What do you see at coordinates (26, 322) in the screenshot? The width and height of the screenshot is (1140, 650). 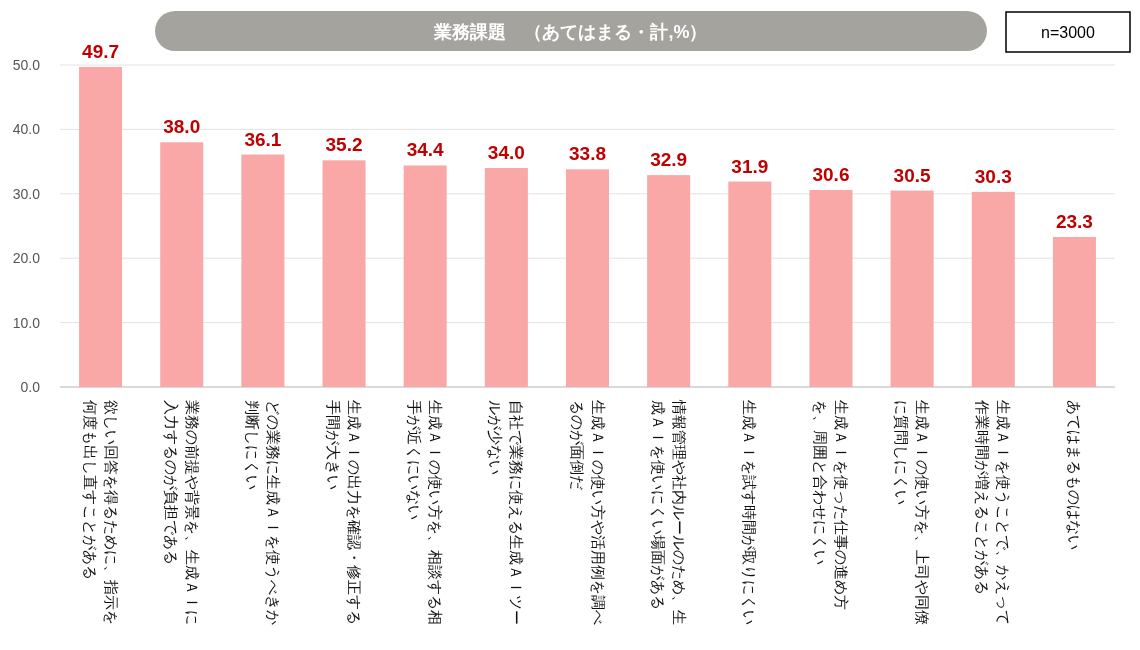 I see `y-tick-label: 10.0` at bounding box center [26, 322].